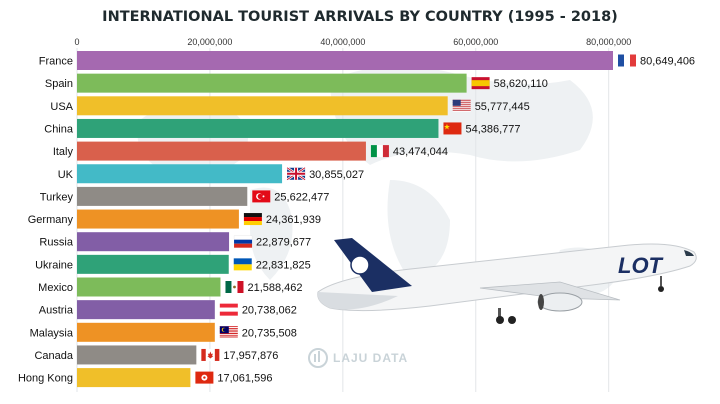 Image resolution: width=720 pixels, height=404 pixels. Describe the element at coordinates (521, 84) in the screenshot. I see `value-label: 58,620,110` at that location.